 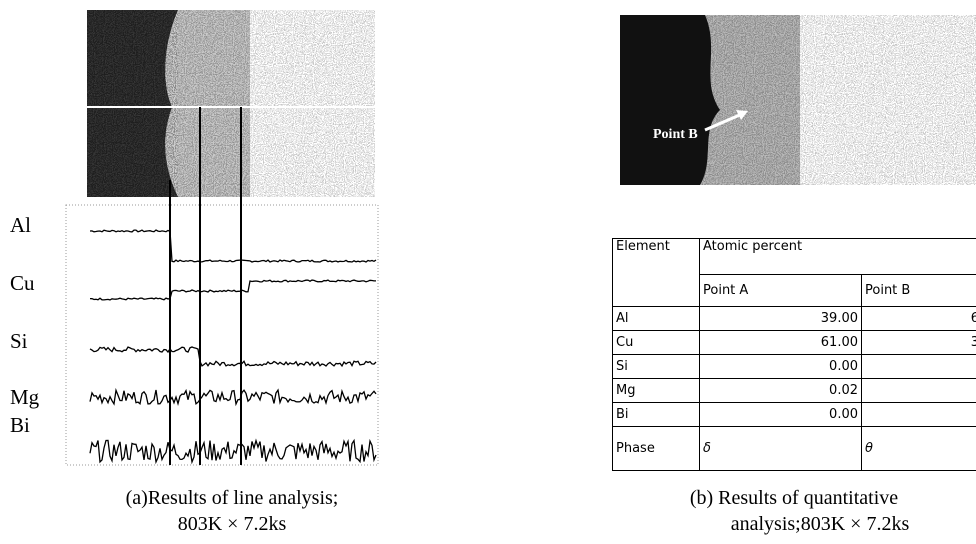 I want to click on phase-cell: Phase, so click(x=656, y=448).